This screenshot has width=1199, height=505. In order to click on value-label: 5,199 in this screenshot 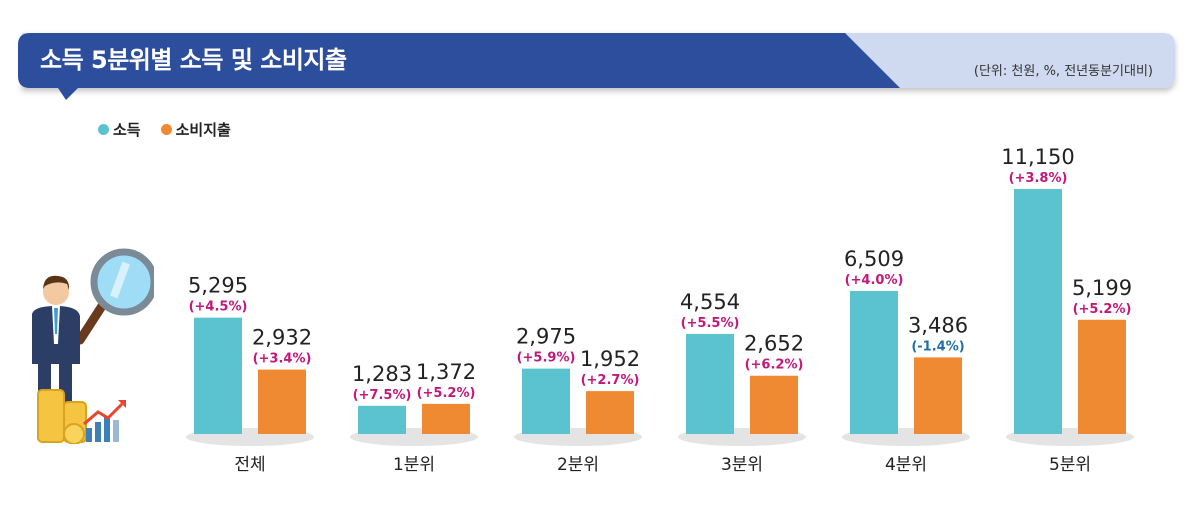, I will do `click(1102, 288)`.